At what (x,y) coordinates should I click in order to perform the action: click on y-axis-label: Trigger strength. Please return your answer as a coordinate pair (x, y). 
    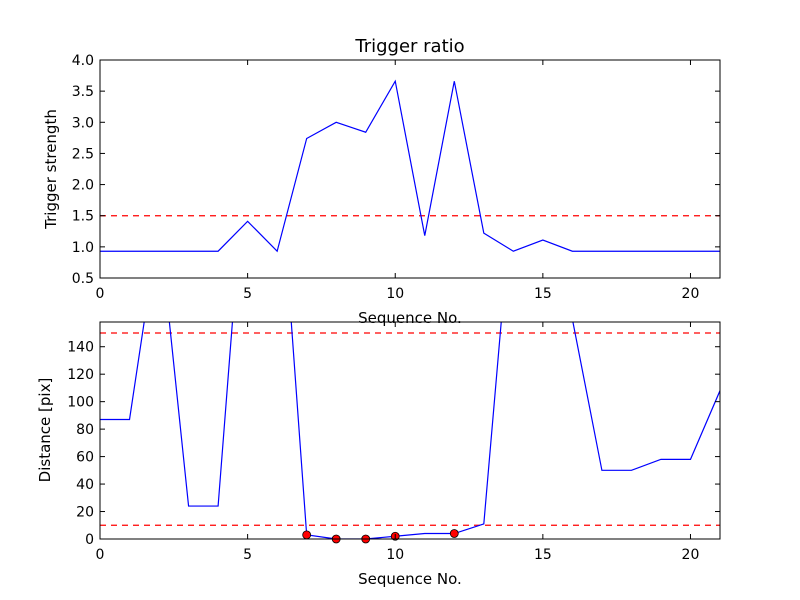
    Looking at the image, I should click on (51, 169).